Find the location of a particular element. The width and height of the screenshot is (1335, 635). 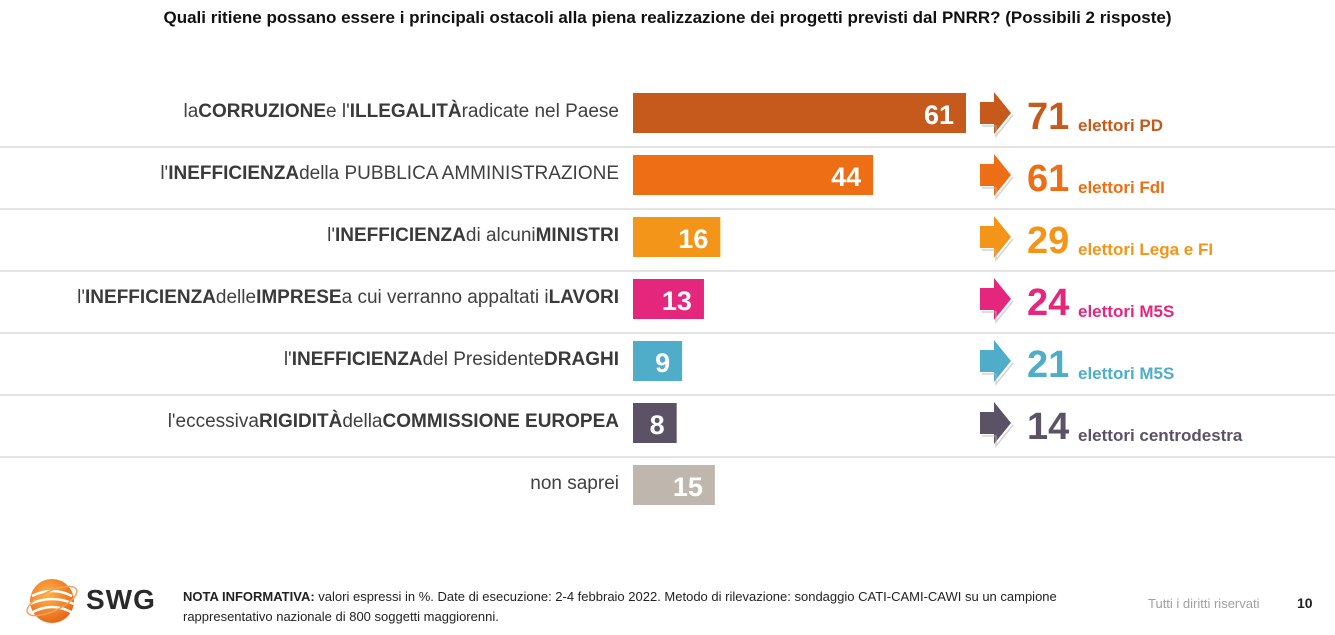

bar-value-label: 16 is located at coordinates (693, 239).